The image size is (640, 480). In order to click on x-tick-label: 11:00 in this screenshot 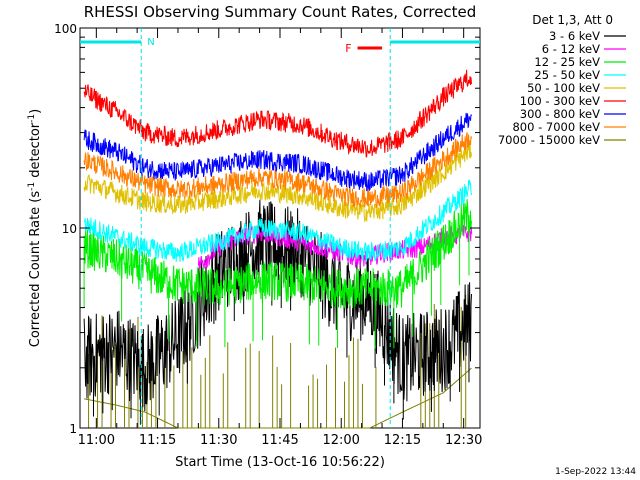, I will do `click(96, 440)`.